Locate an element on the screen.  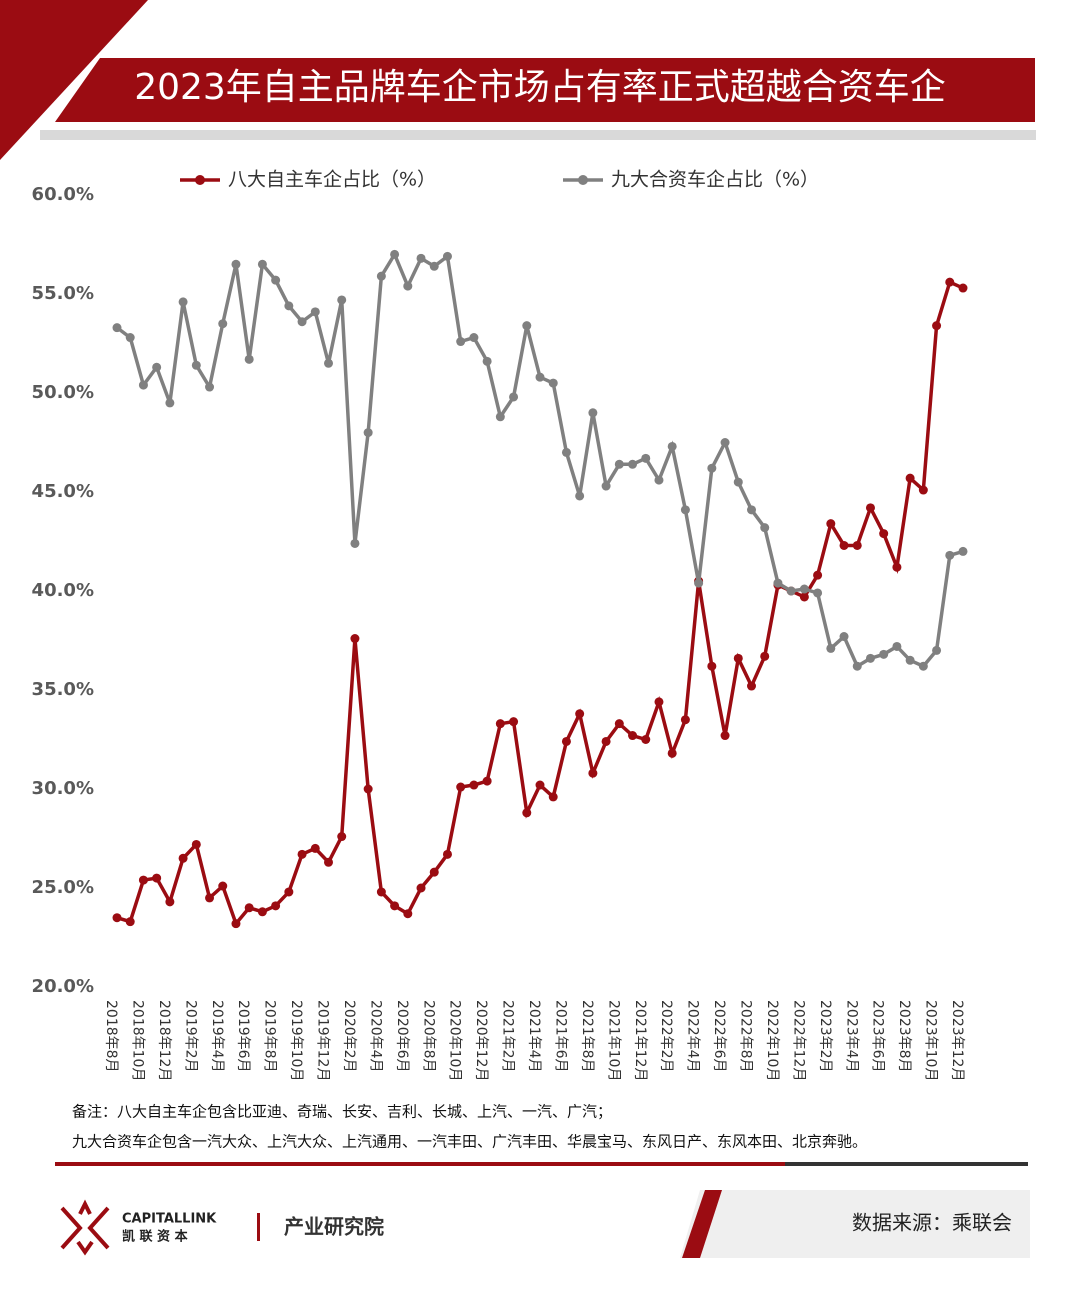
y-tick-label: 40.0% is located at coordinates (63, 590).